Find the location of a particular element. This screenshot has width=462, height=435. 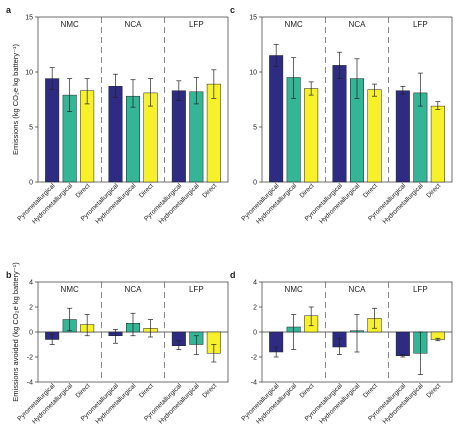

panel-letter: a is located at coordinates (9, 10).